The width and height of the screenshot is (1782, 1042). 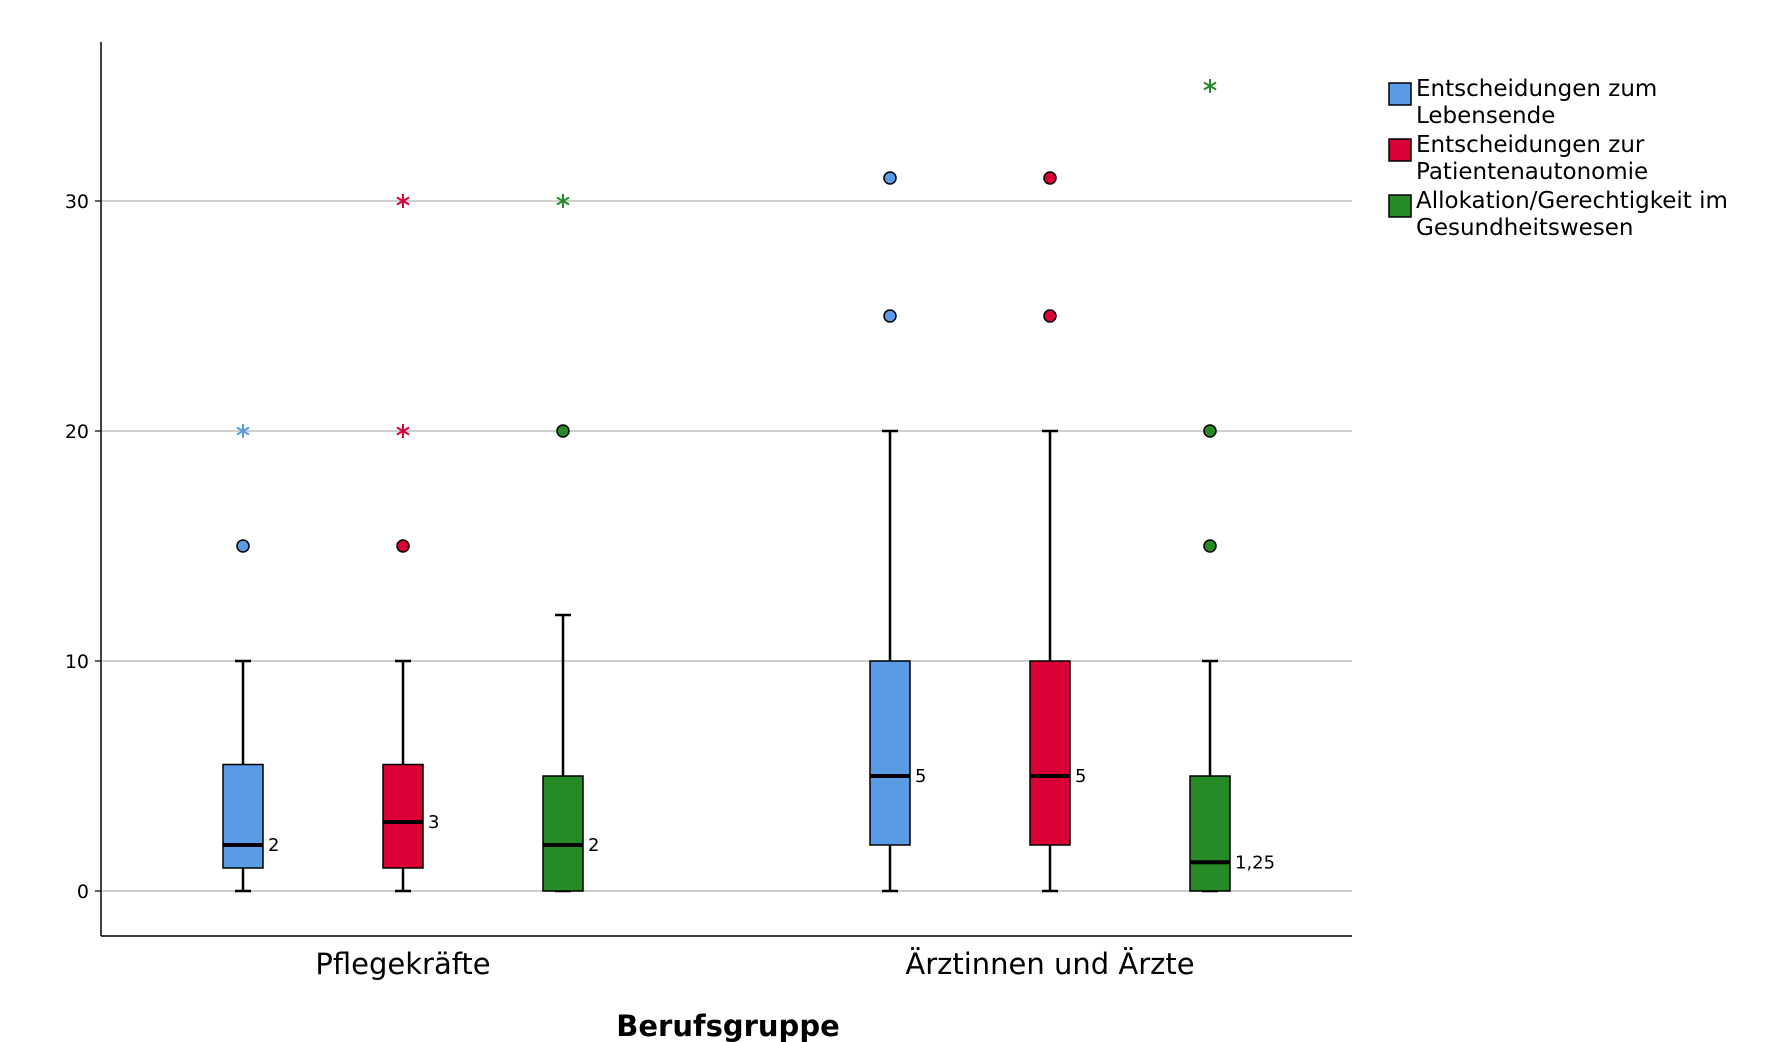 I want to click on box-0-1: 5, so click(x=897, y=532).